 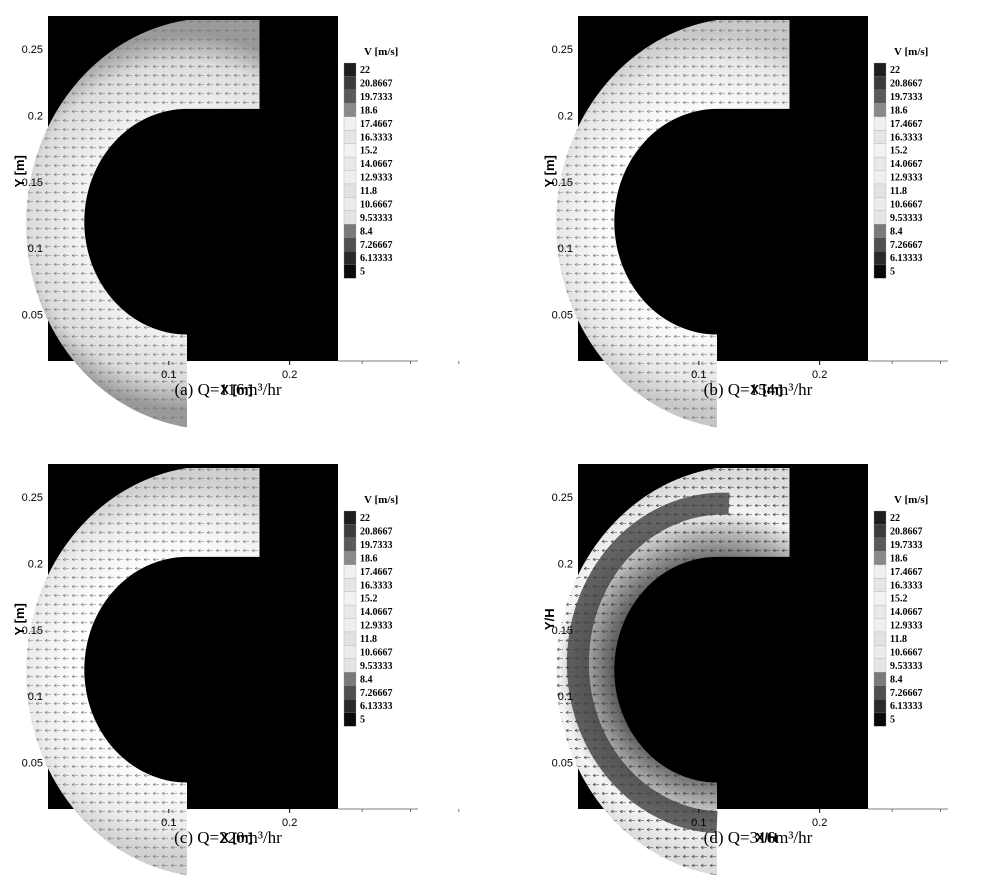 I want to click on colorbar-level-label: 6.13333, so click(x=906, y=706).